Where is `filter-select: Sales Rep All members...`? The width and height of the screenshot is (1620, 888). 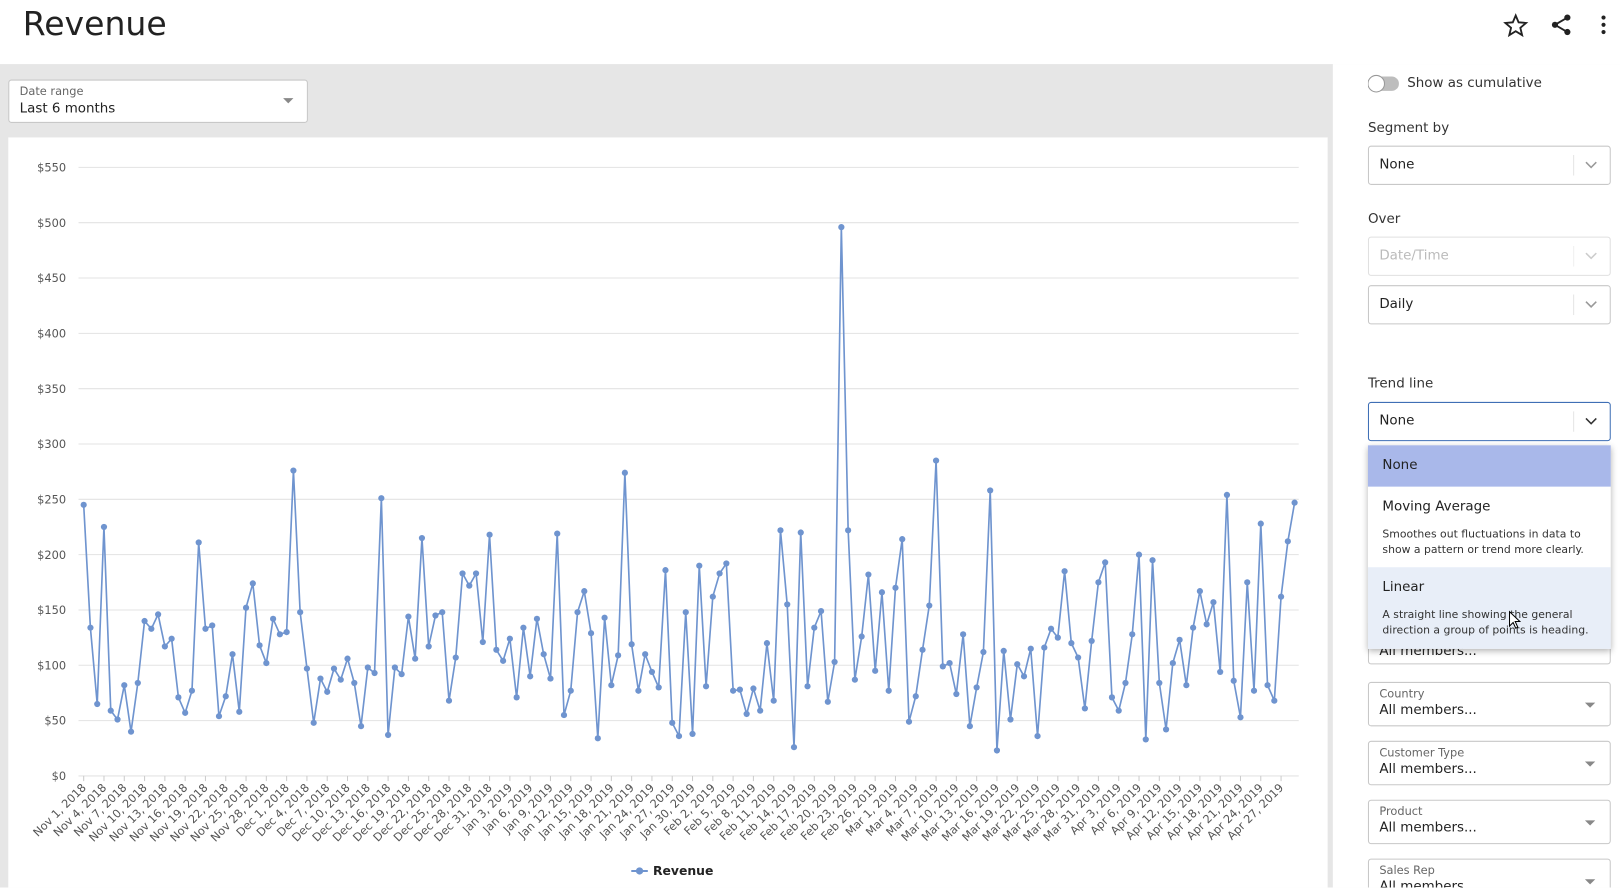 filter-select: Sales Rep All members... is located at coordinates (1489, 873).